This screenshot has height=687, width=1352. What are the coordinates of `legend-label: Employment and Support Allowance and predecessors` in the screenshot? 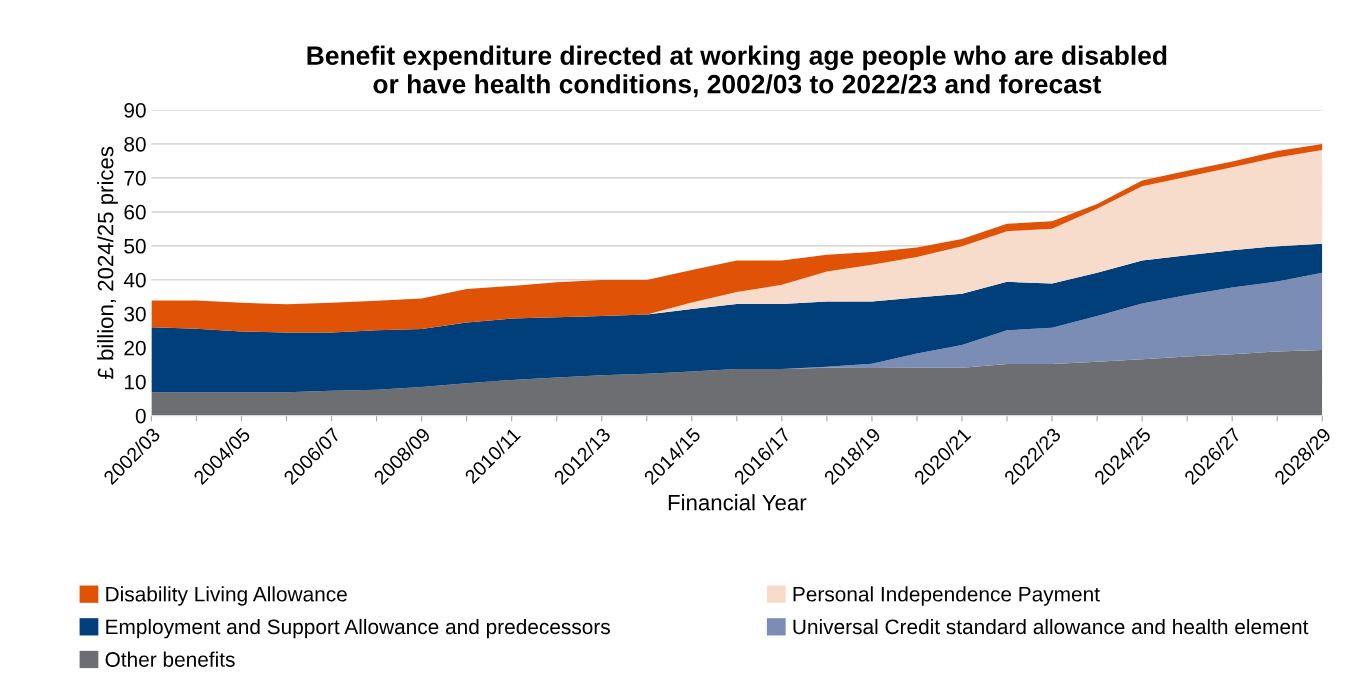 It's located at (358, 628).